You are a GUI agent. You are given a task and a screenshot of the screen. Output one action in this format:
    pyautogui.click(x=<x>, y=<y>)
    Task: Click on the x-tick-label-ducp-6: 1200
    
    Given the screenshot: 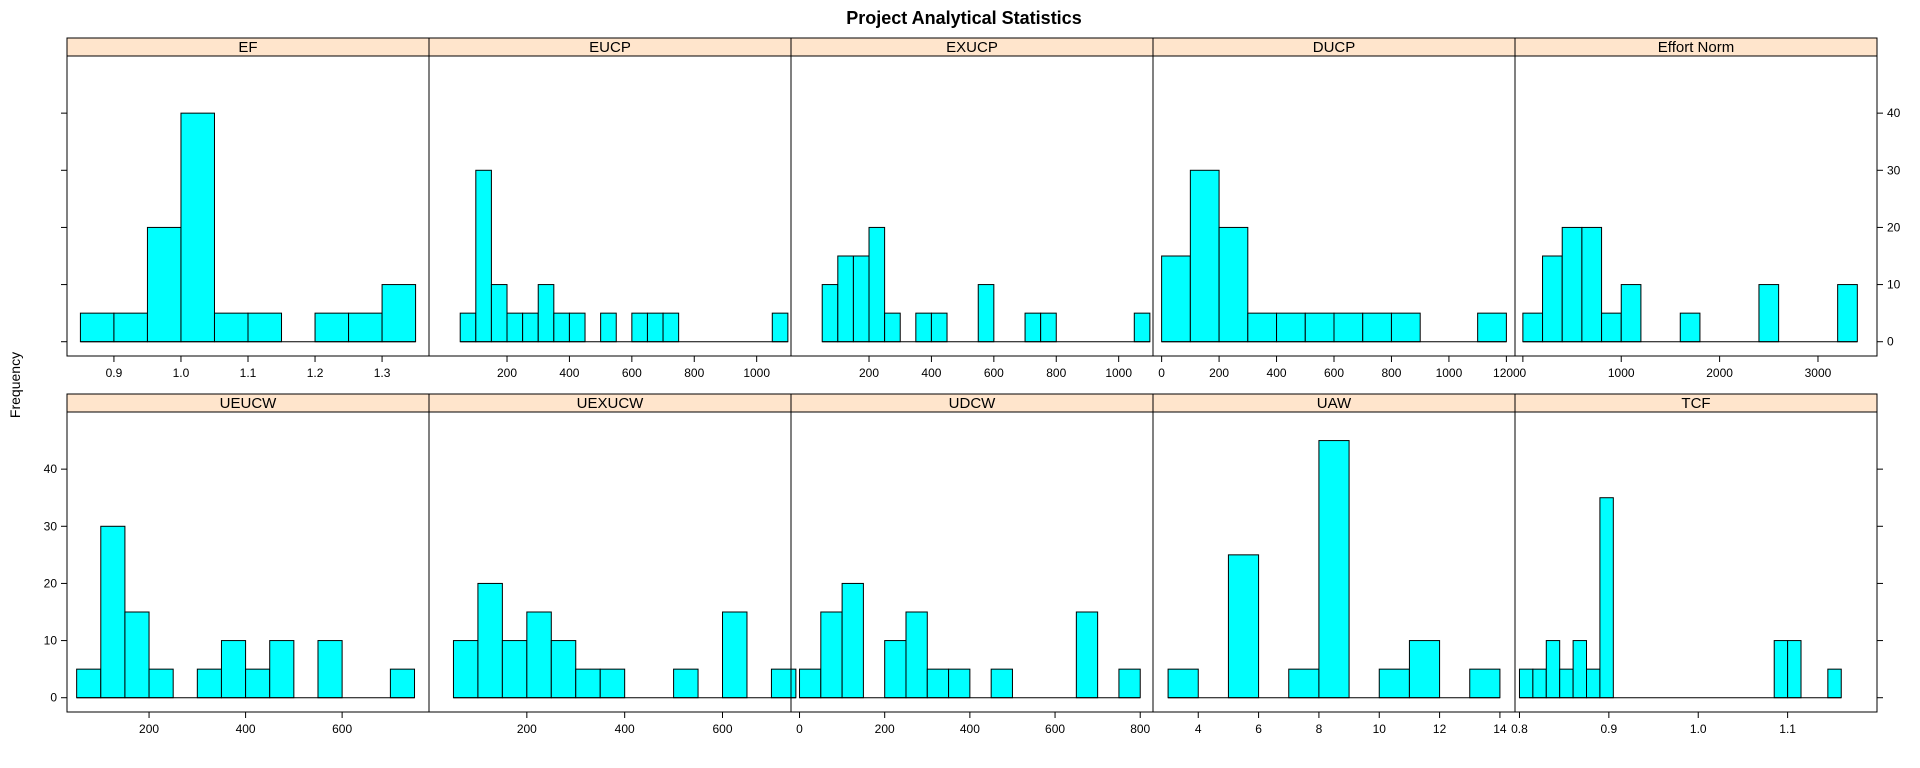 What is the action you would take?
    pyautogui.click(x=1506, y=373)
    